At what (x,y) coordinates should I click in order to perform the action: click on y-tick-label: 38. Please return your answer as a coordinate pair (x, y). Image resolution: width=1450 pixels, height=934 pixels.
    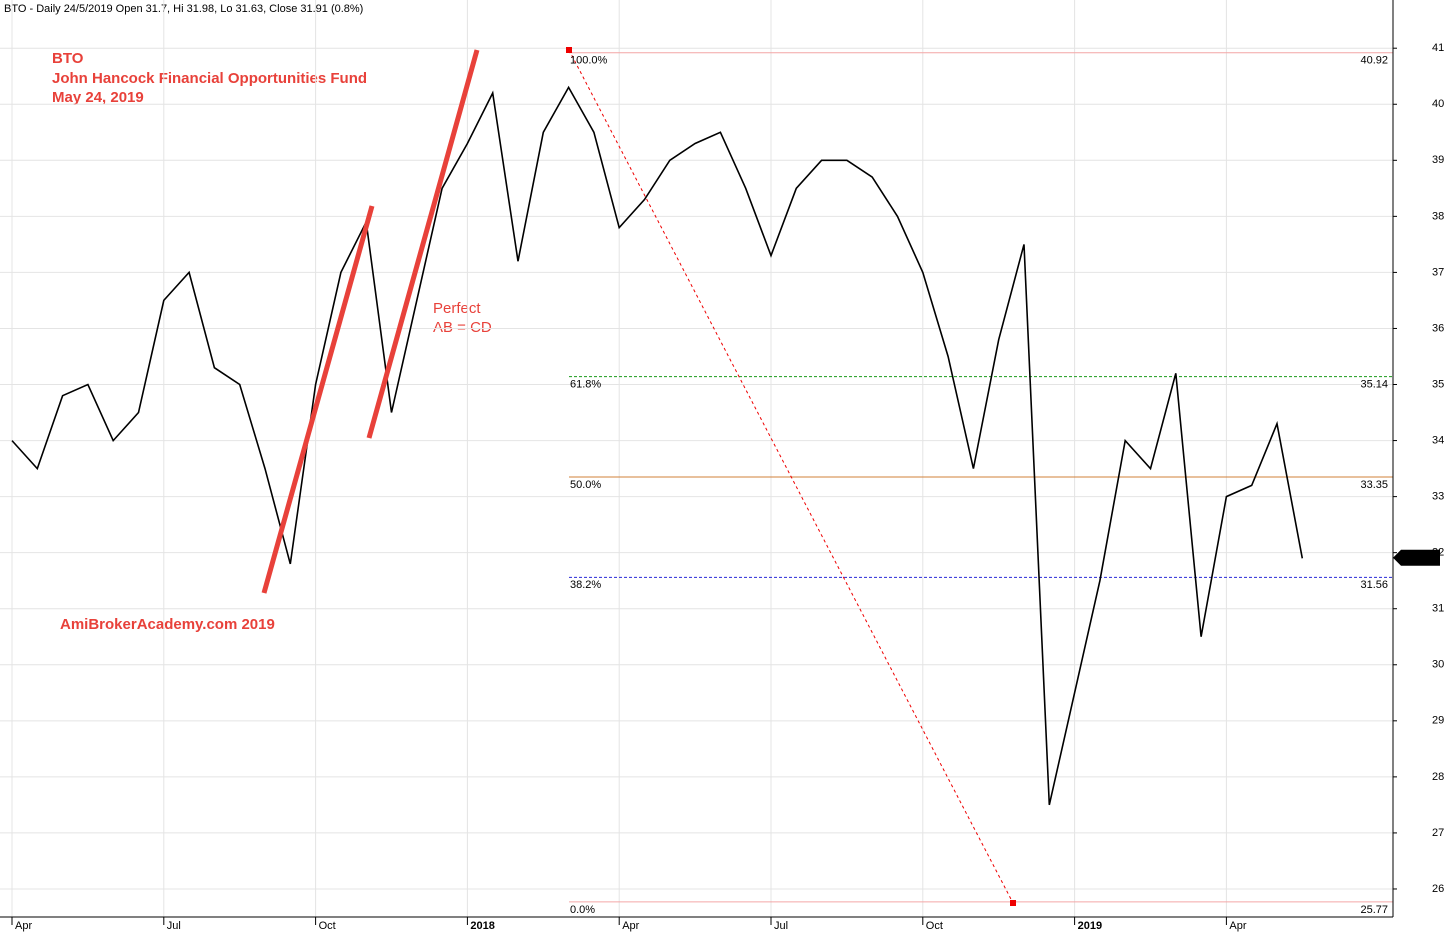
    Looking at the image, I should click on (1438, 216).